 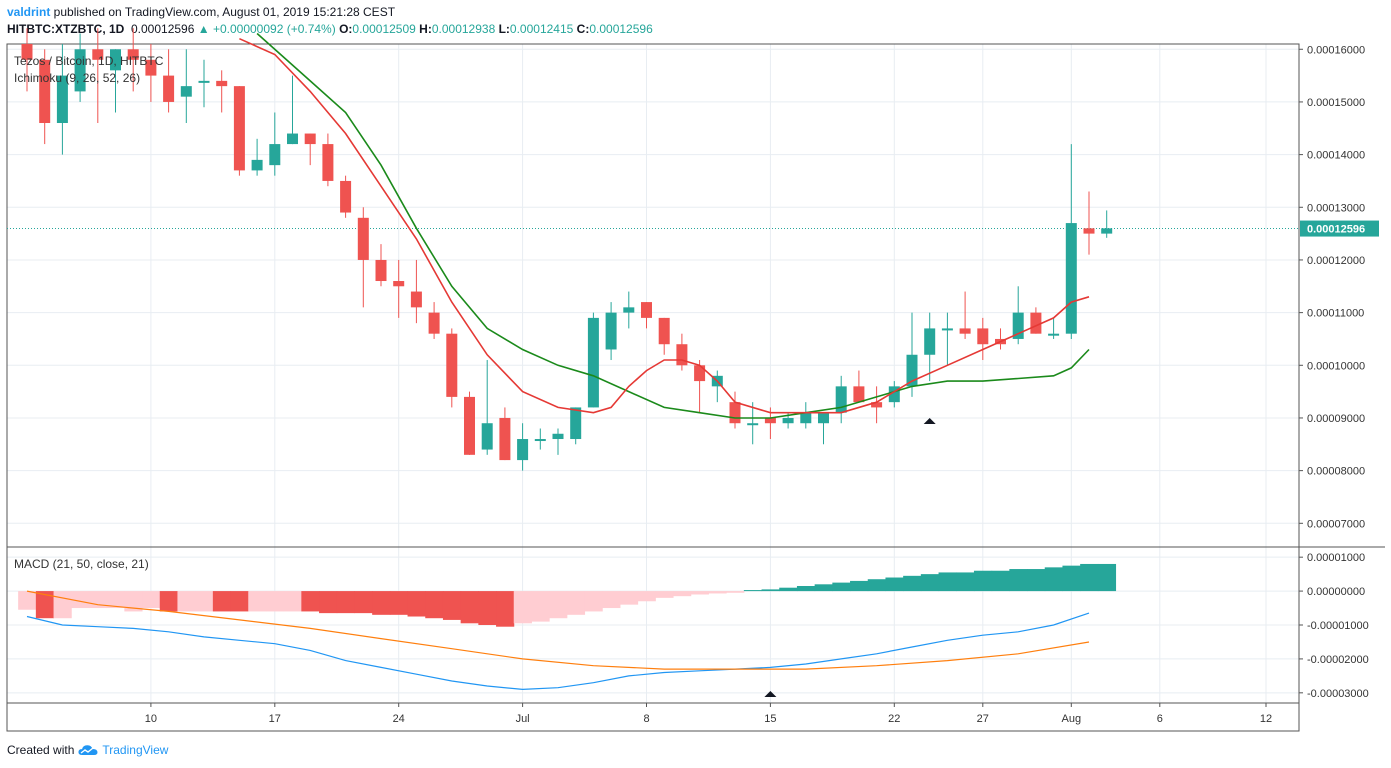 I want to click on macd-tick-label: 0.00001000, so click(x=1336, y=558).